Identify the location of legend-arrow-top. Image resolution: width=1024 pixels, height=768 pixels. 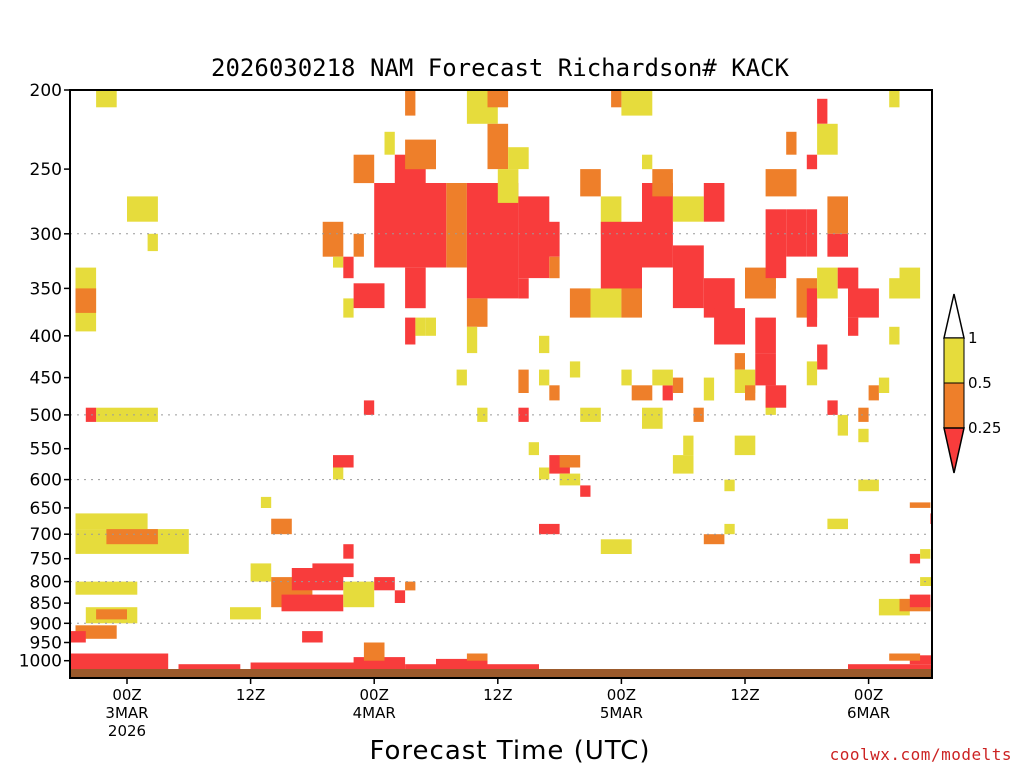
(954, 316).